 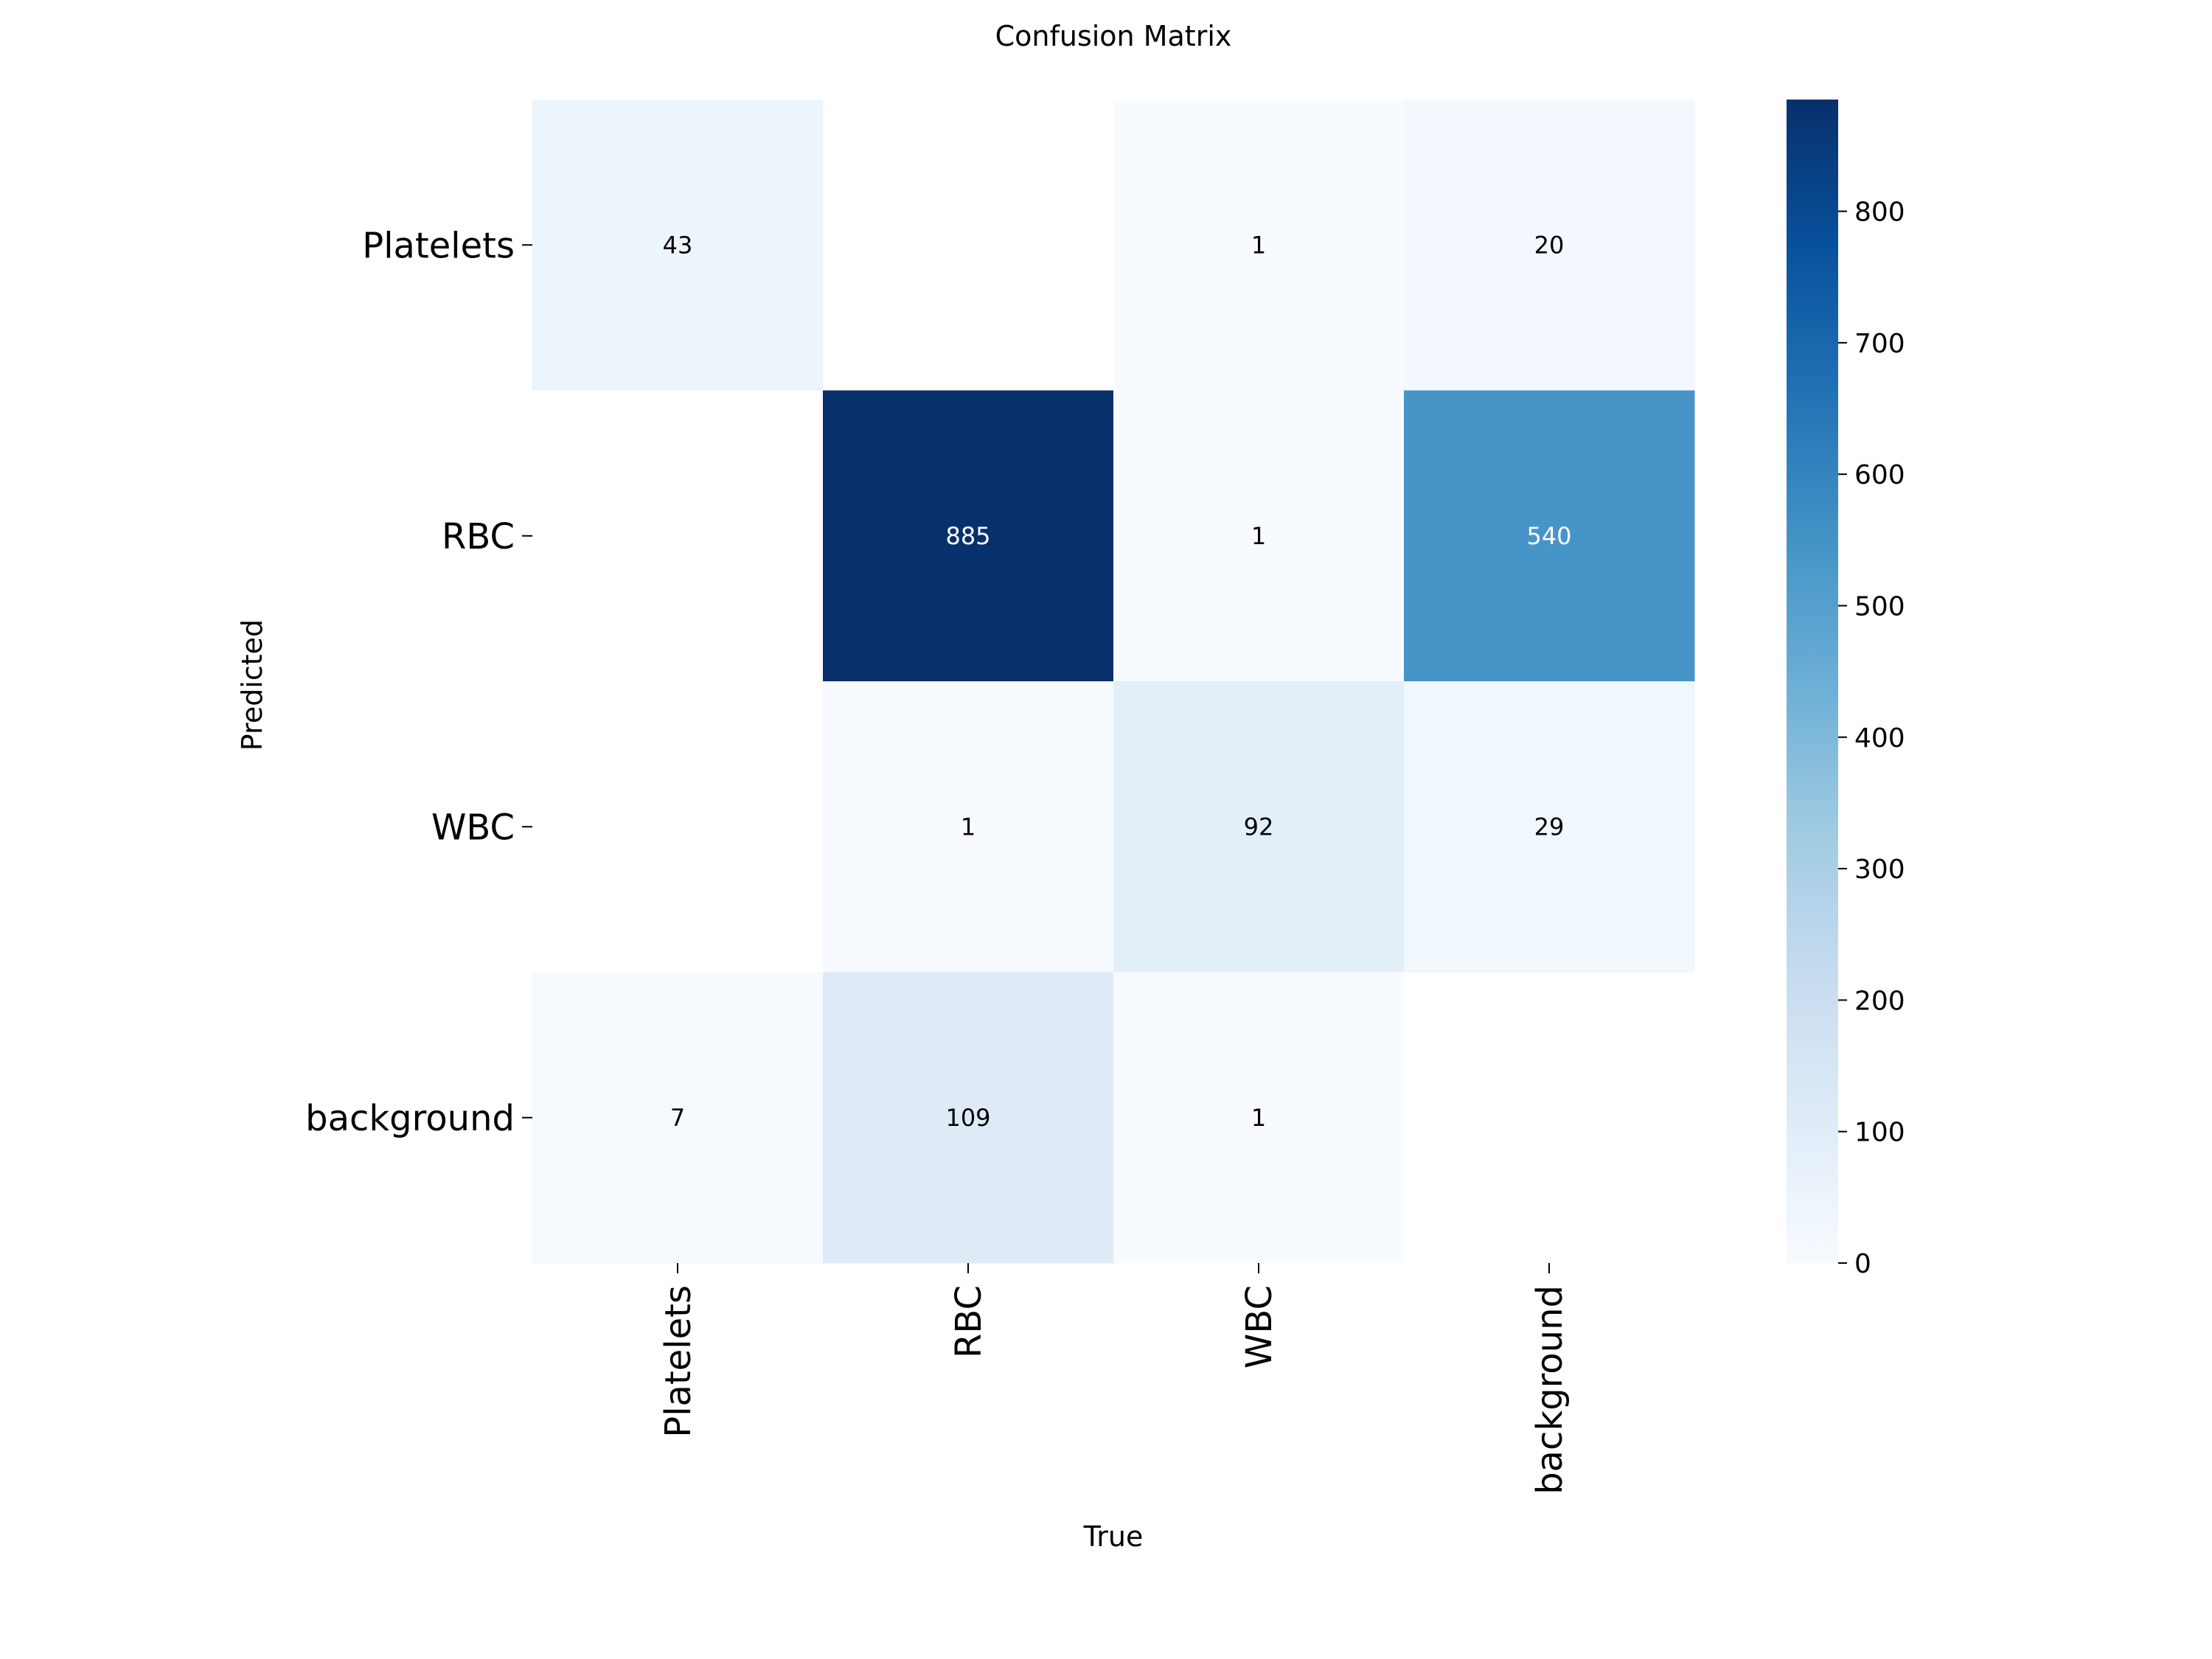 I want to click on y-tick-label: Platelets, so click(x=438, y=245).